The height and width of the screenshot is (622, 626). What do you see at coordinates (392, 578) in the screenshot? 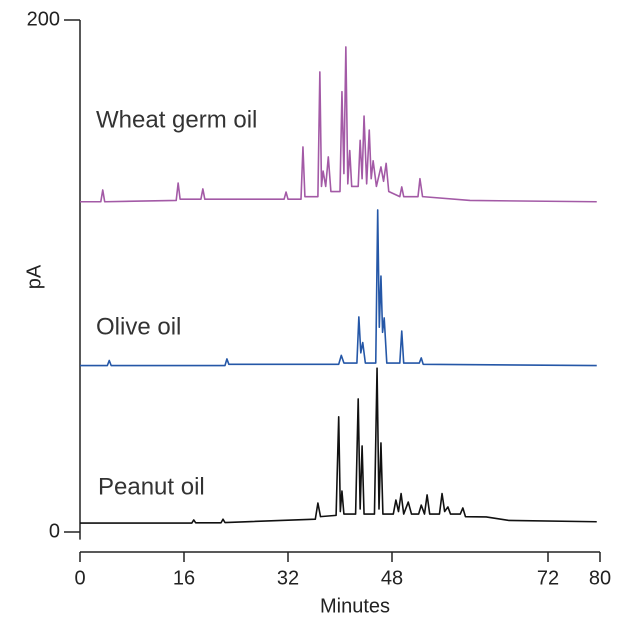
I see `x-tick-label: 48` at bounding box center [392, 578].